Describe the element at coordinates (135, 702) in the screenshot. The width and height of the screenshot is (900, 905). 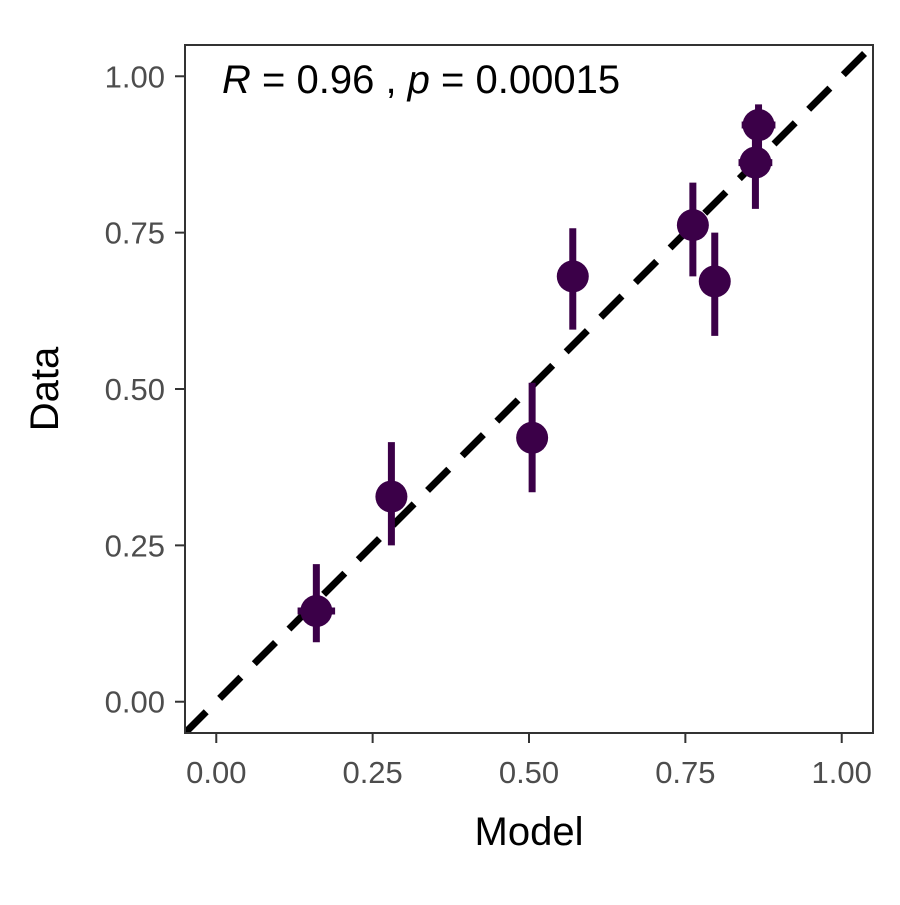
I see `y-tick-label: 0.00` at that location.